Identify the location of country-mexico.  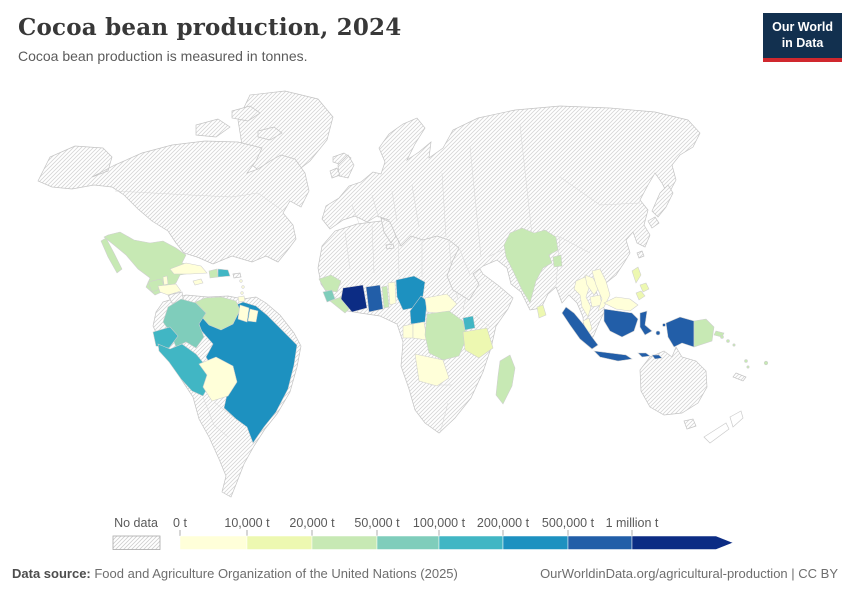
(147, 263).